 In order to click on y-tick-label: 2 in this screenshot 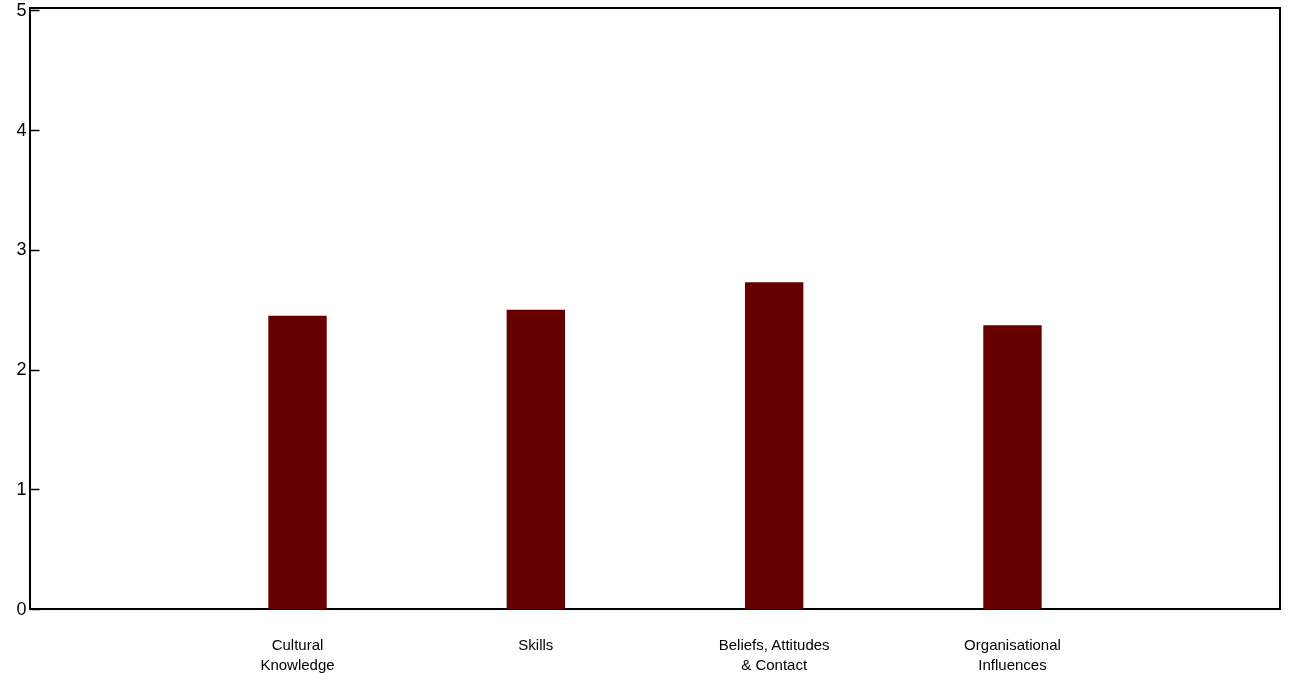, I will do `click(21, 369)`.